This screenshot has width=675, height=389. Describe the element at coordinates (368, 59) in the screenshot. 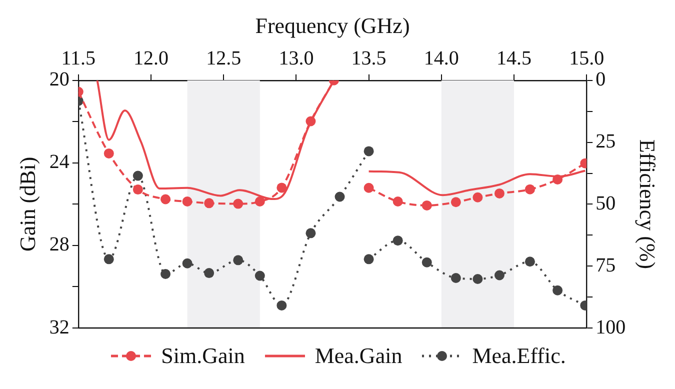

I see `x-tick-label: 13.5` at that location.